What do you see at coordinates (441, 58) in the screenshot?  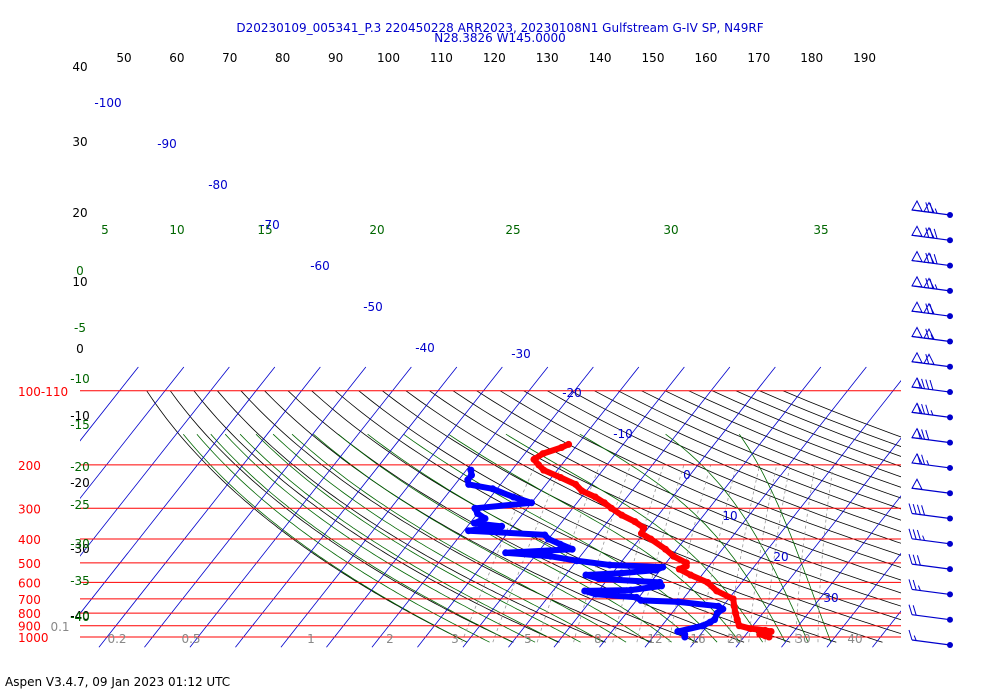 I see `top-scale-label: 110` at bounding box center [441, 58].